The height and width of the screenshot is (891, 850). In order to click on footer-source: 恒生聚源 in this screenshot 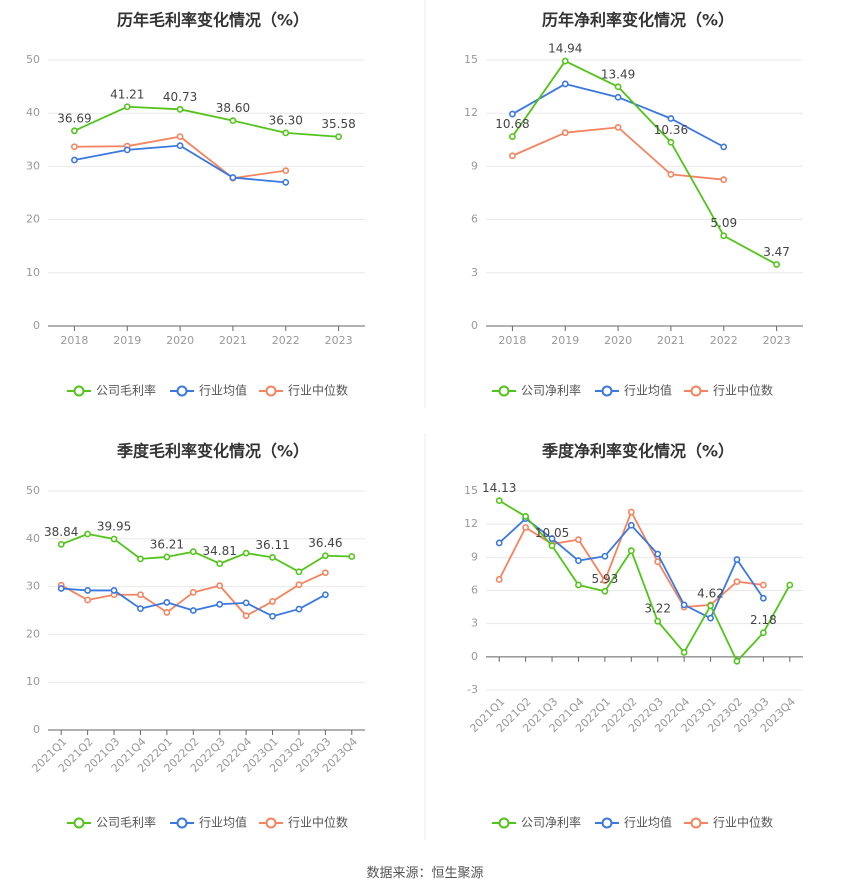, I will do `click(457, 873)`.